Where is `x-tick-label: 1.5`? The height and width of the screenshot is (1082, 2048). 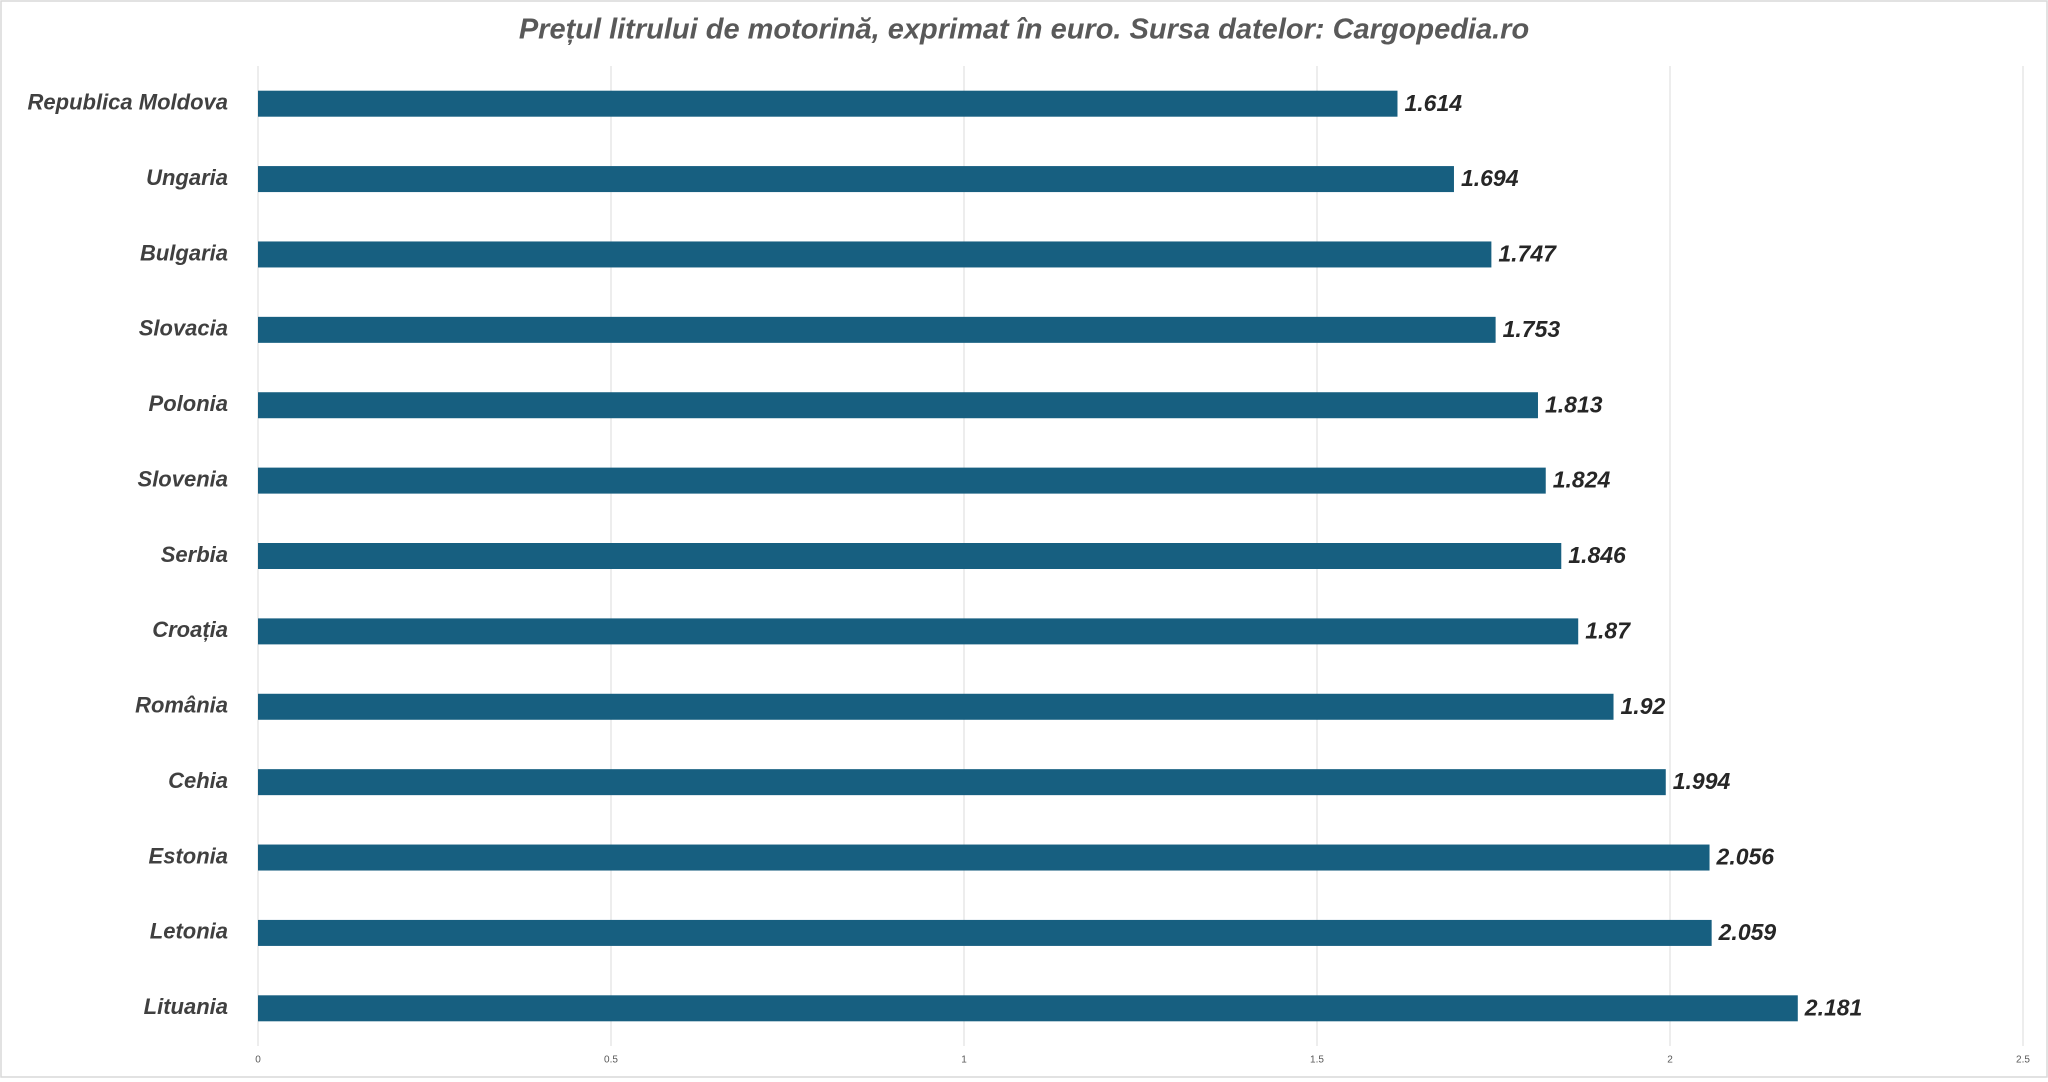 x-tick-label: 1.5 is located at coordinates (1317, 1060).